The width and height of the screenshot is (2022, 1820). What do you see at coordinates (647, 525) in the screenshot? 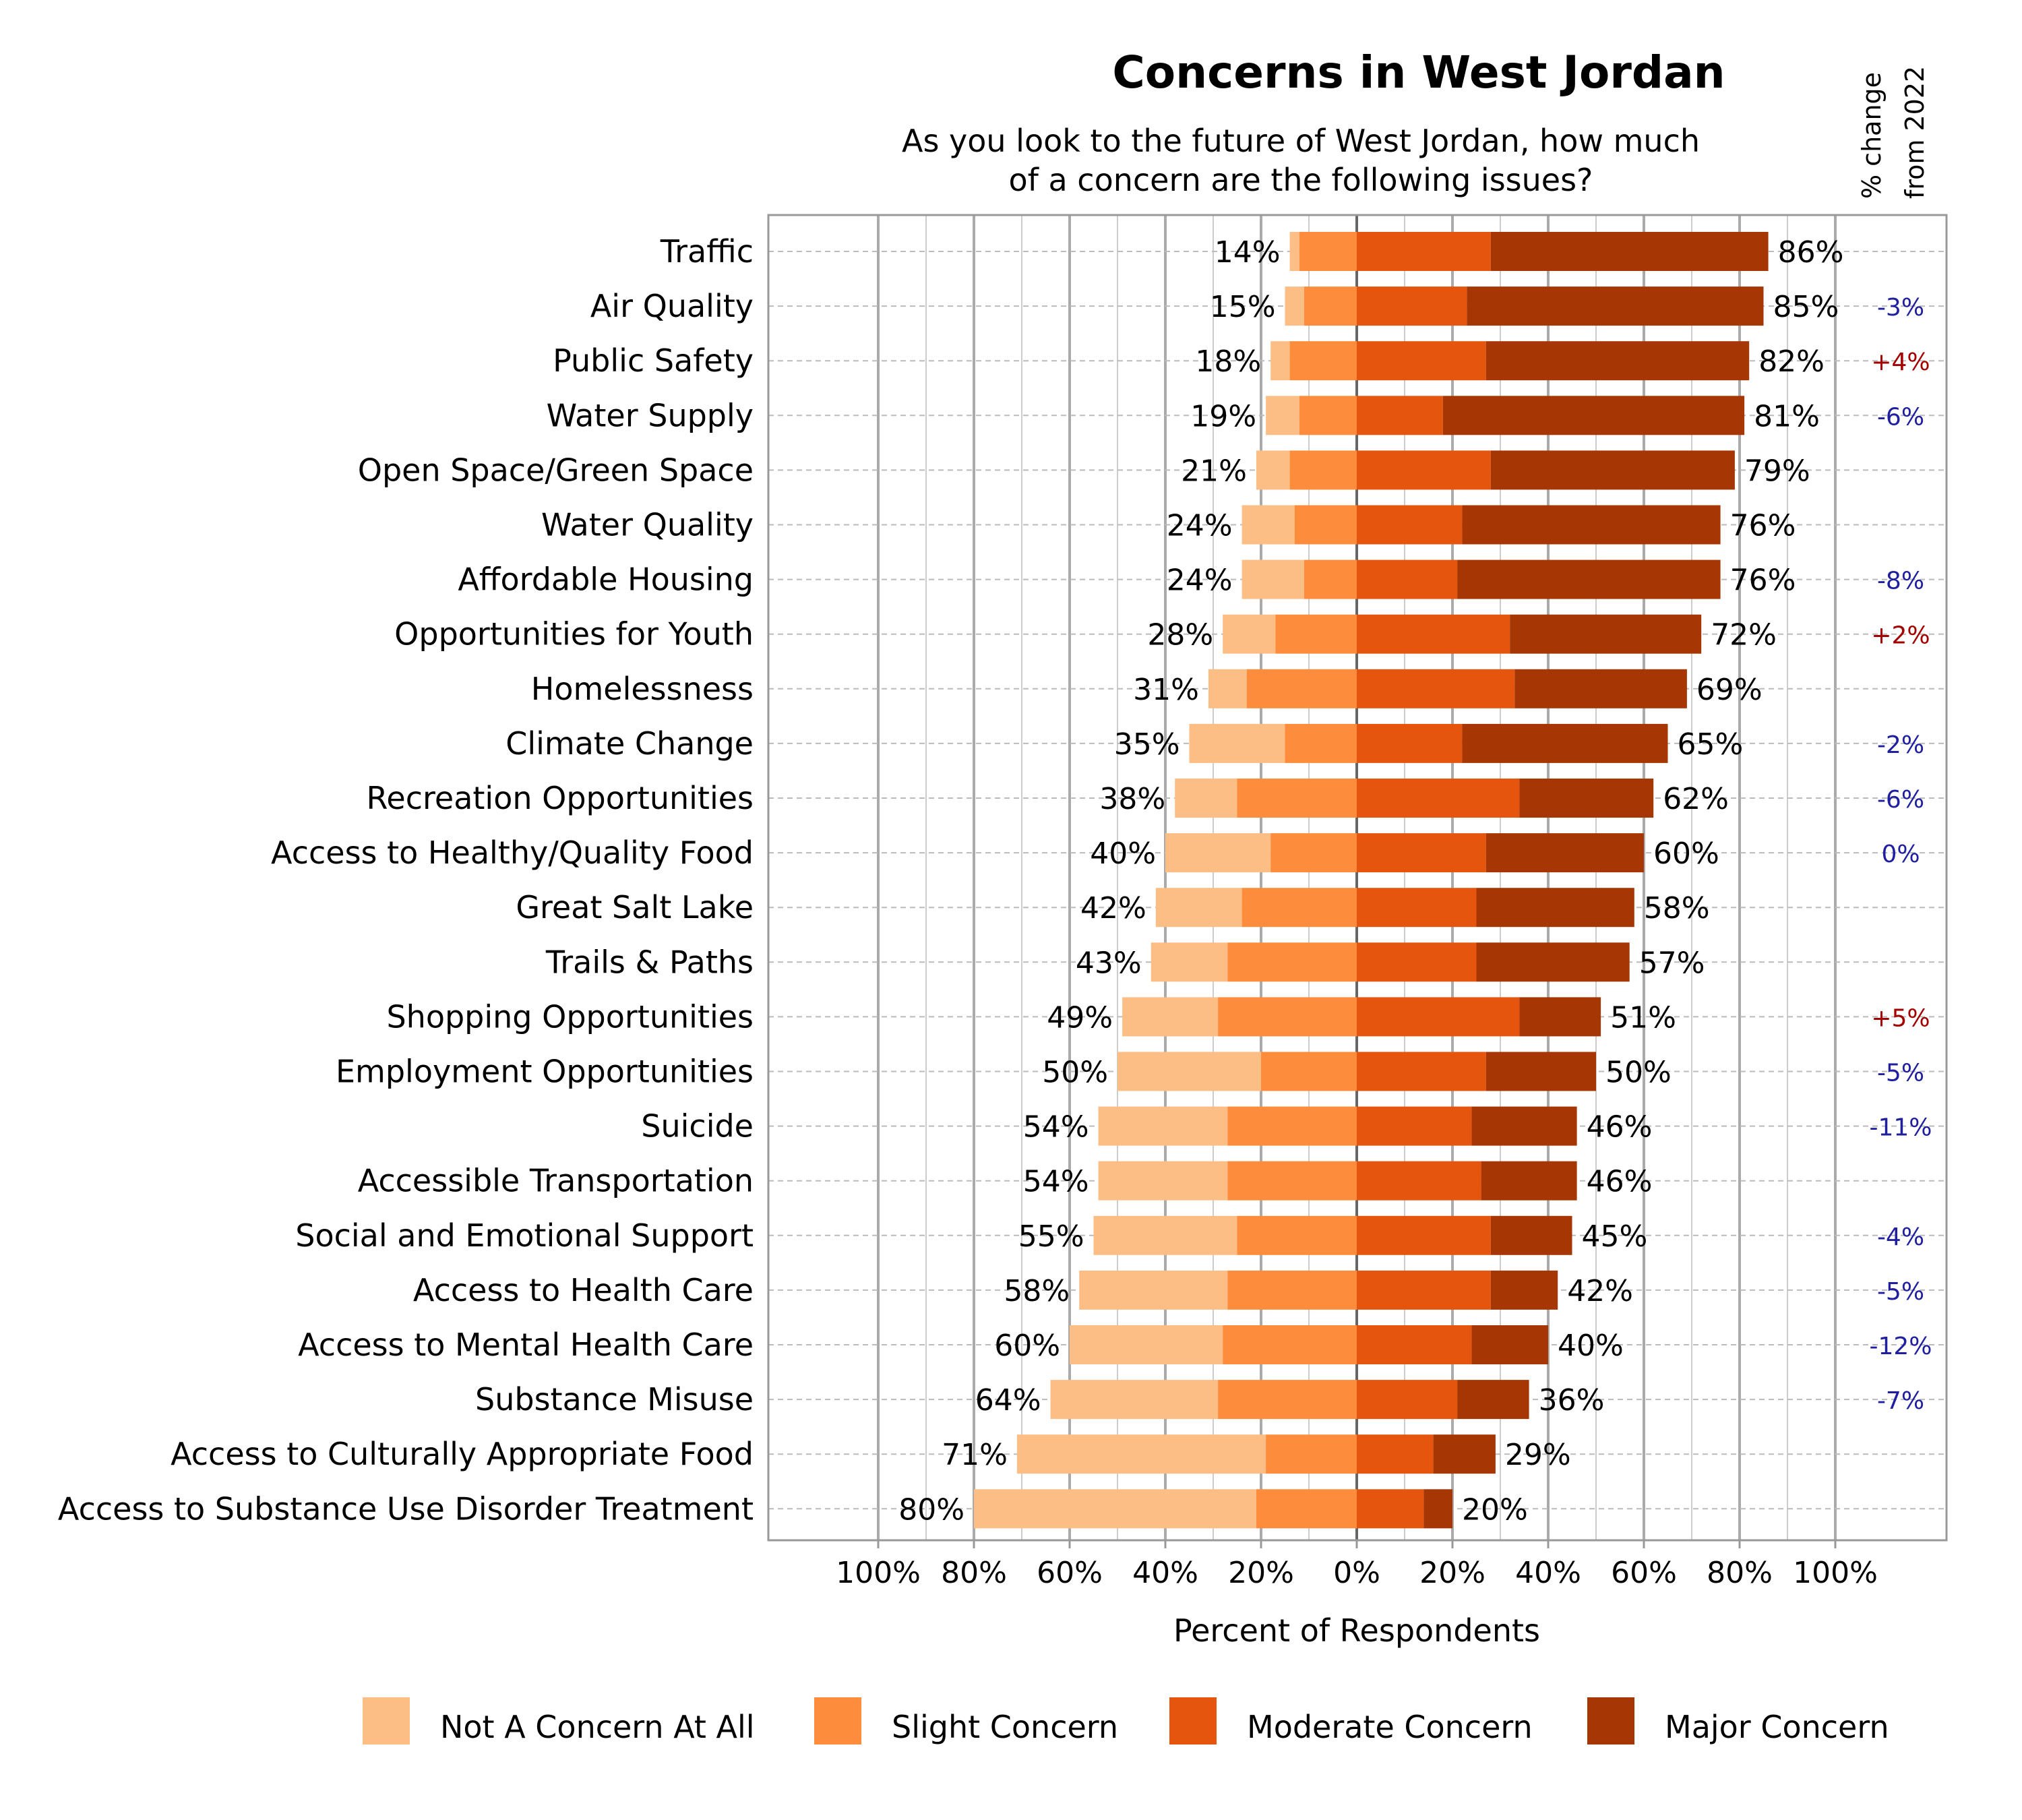
I see `category-label: Water Quality` at bounding box center [647, 525].